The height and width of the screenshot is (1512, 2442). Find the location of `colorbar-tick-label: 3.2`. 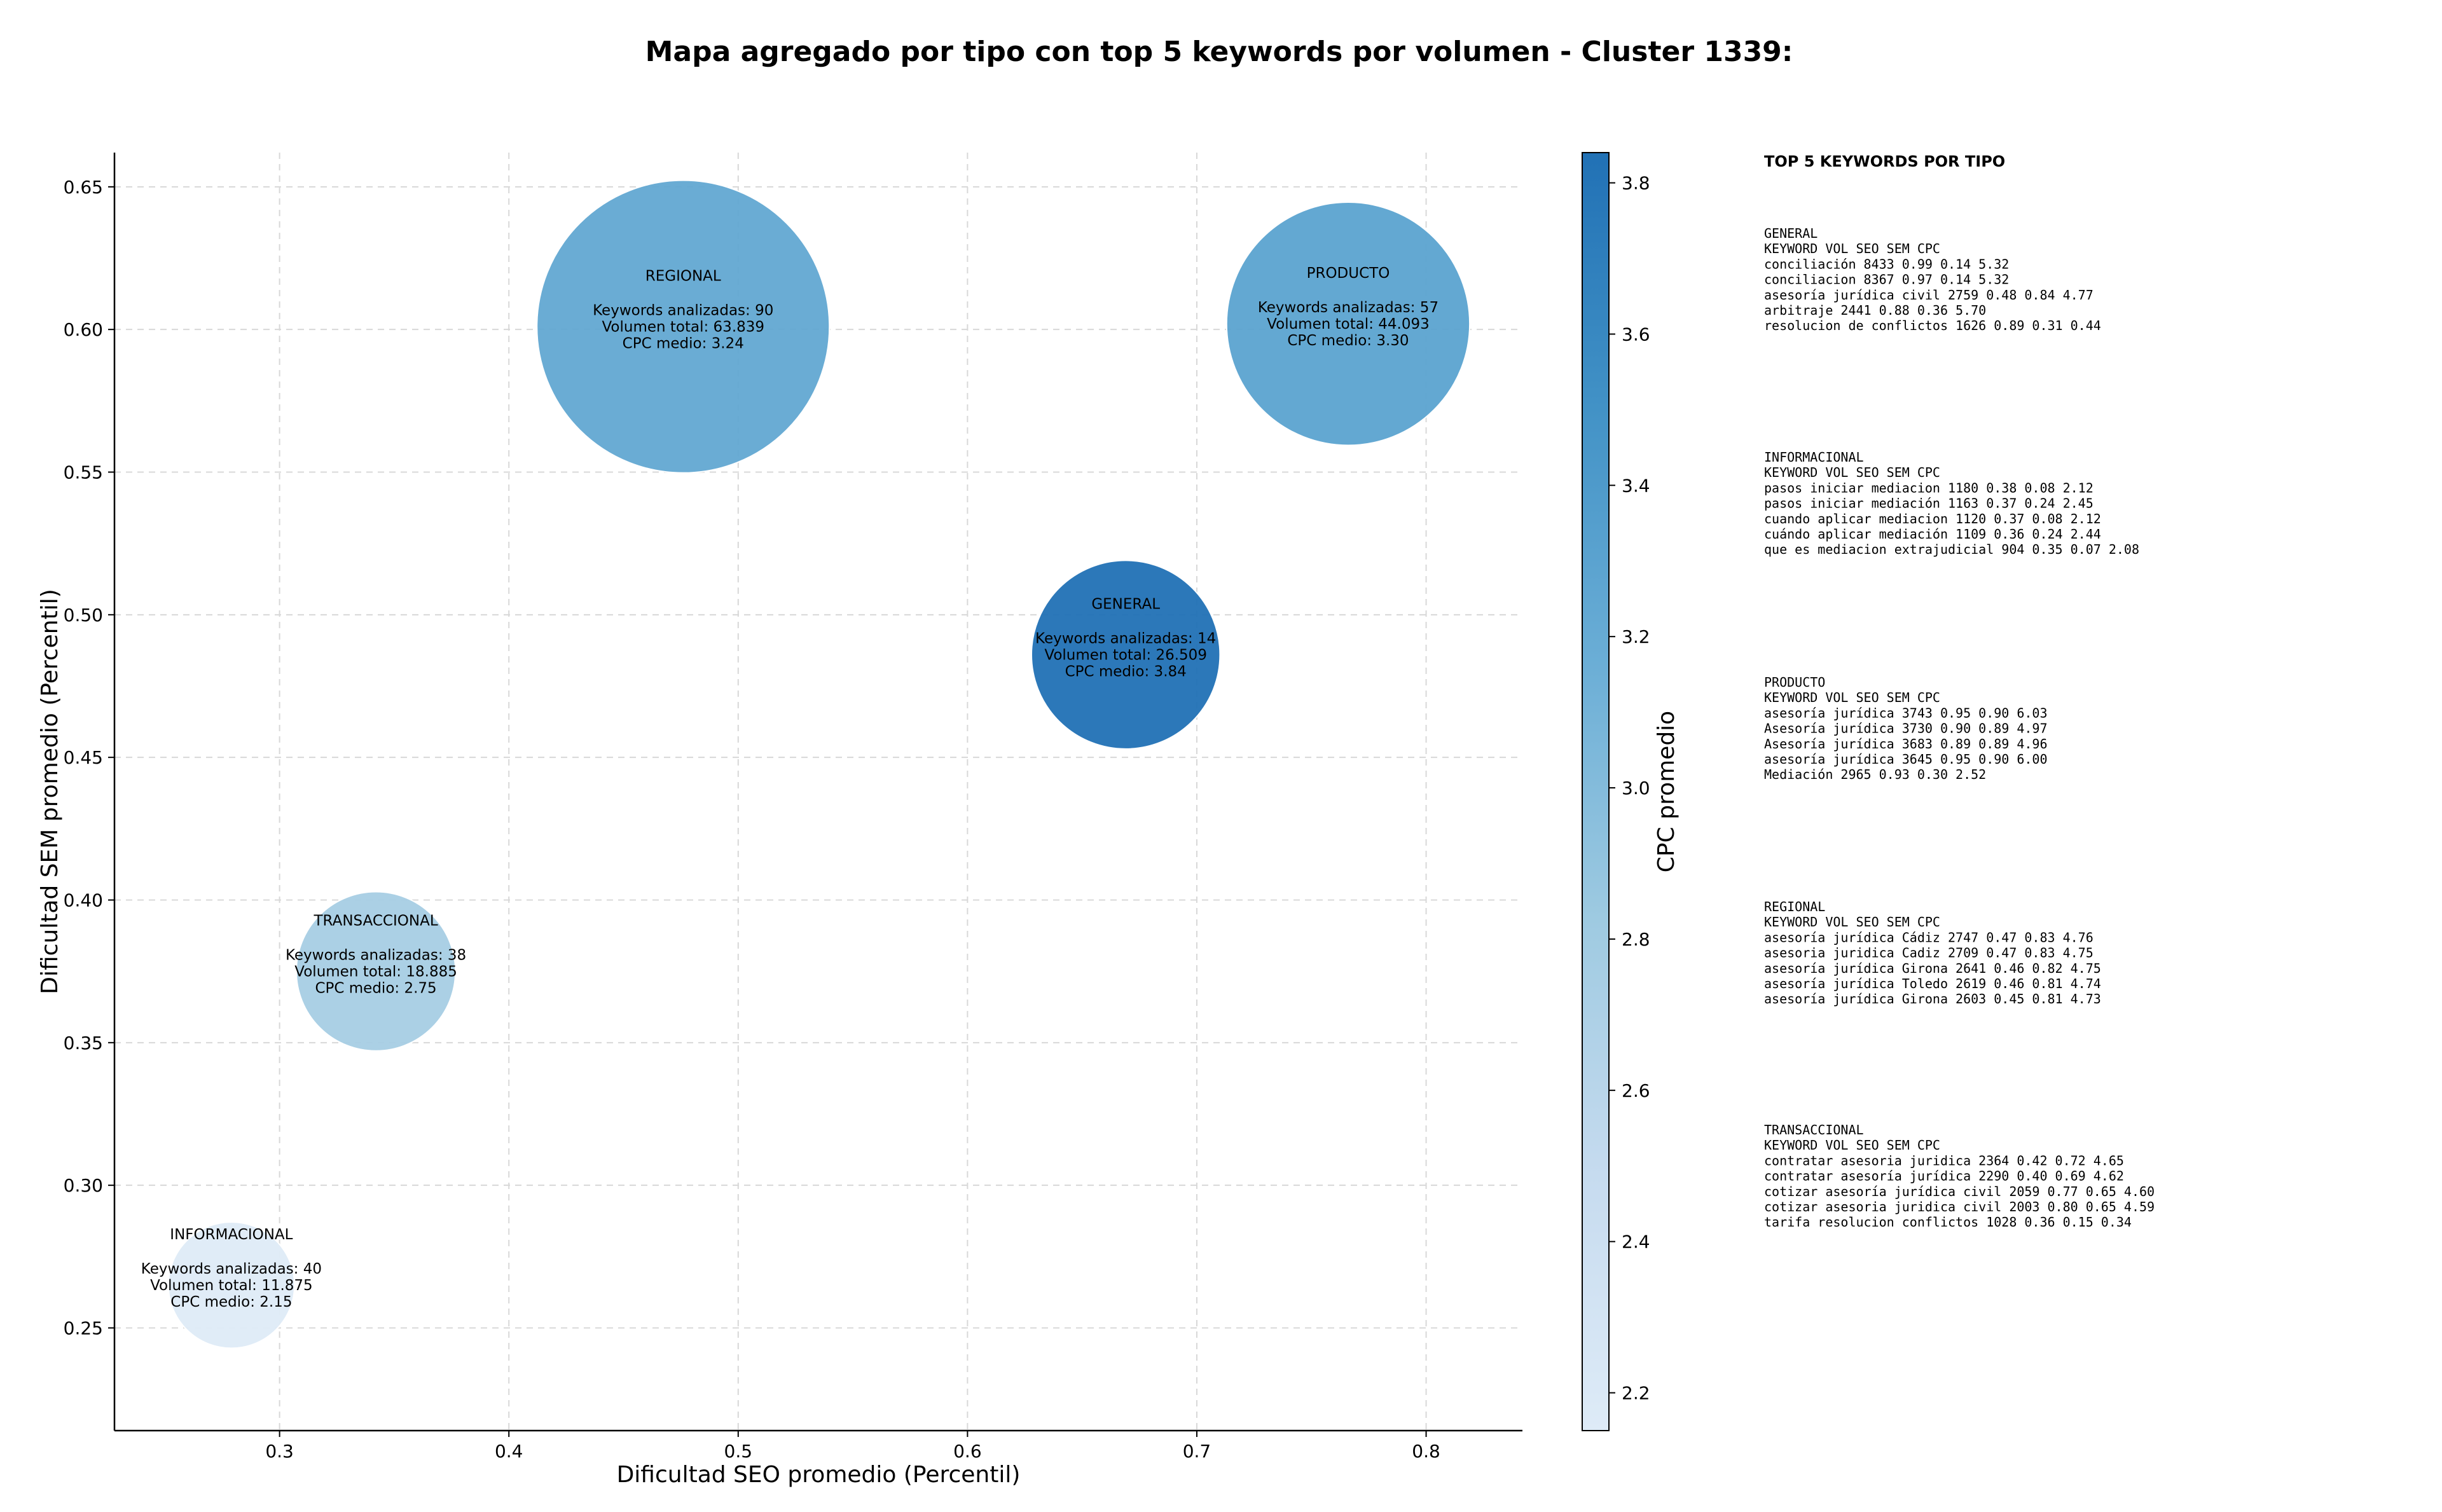

colorbar-tick-label: 3.2 is located at coordinates (1636, 636).